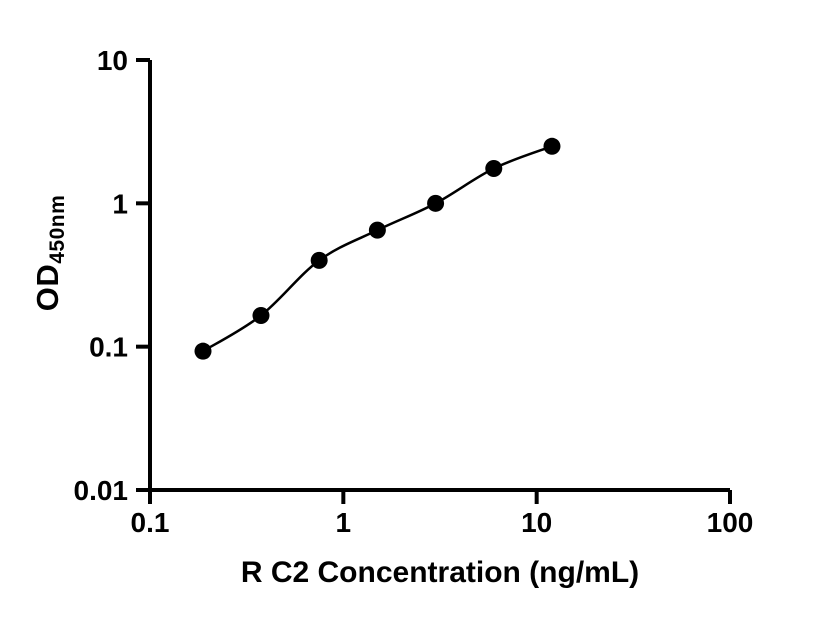 The width and height of the screenshot is (816, 640). What do you see at coordinates (730, 522) in the screenshot?
I see `x-axis-tick-label: 100` at bounding box center [730, 522].